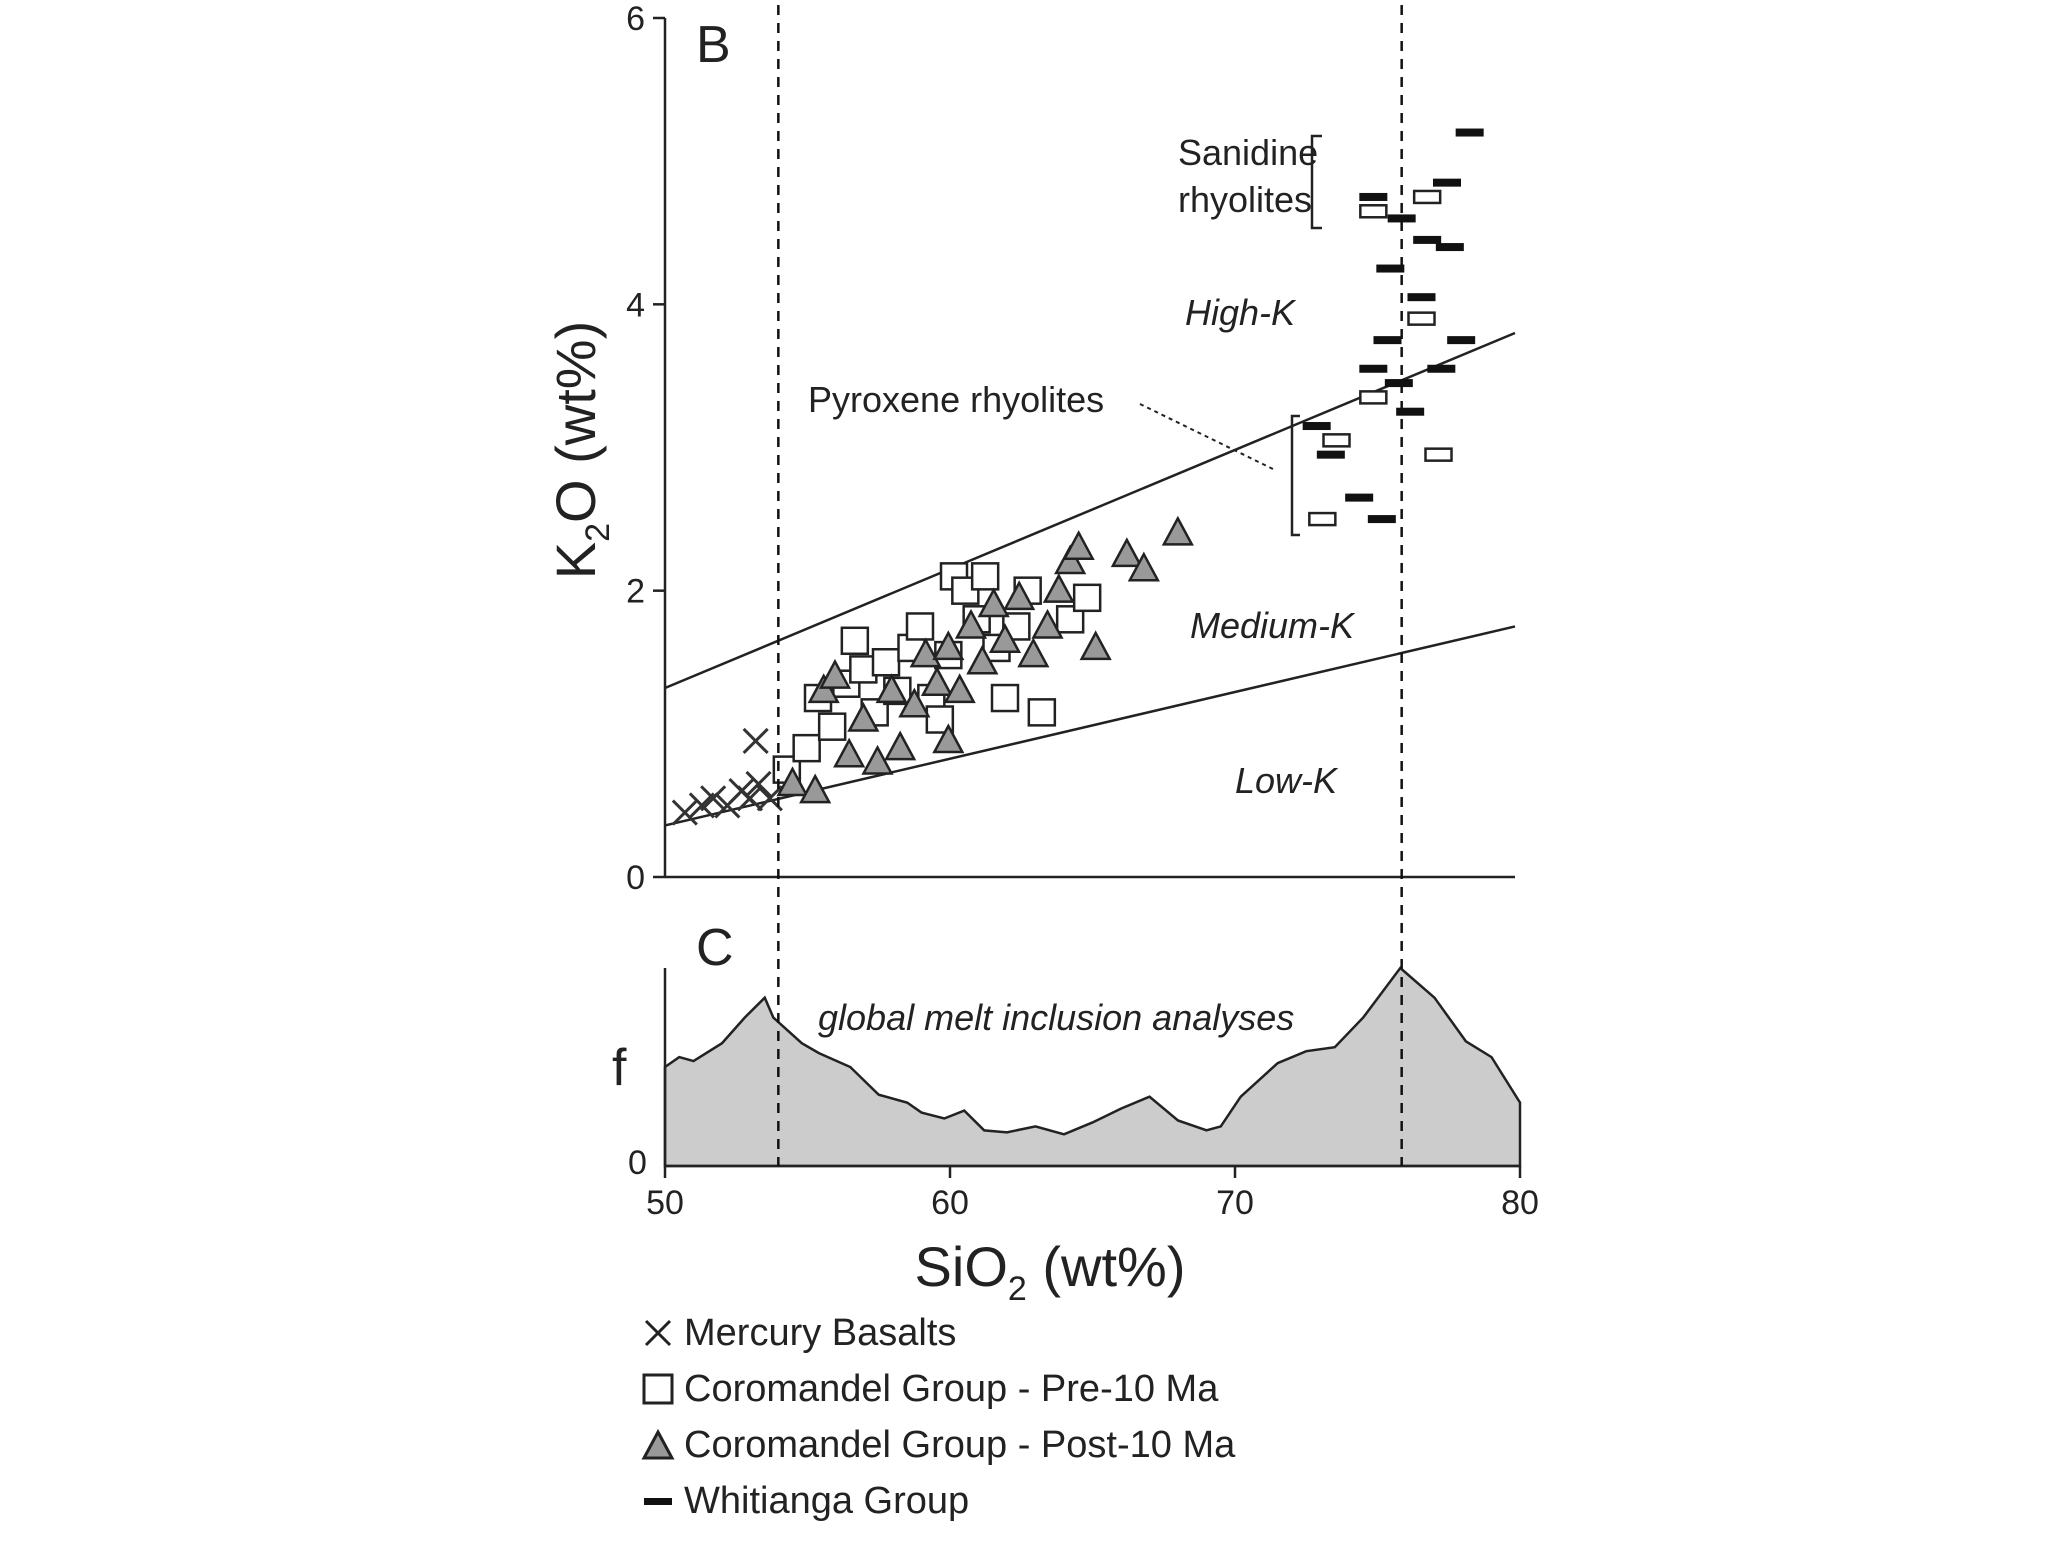  I want to click on high-k-label: High-K, so click(1241, 312).